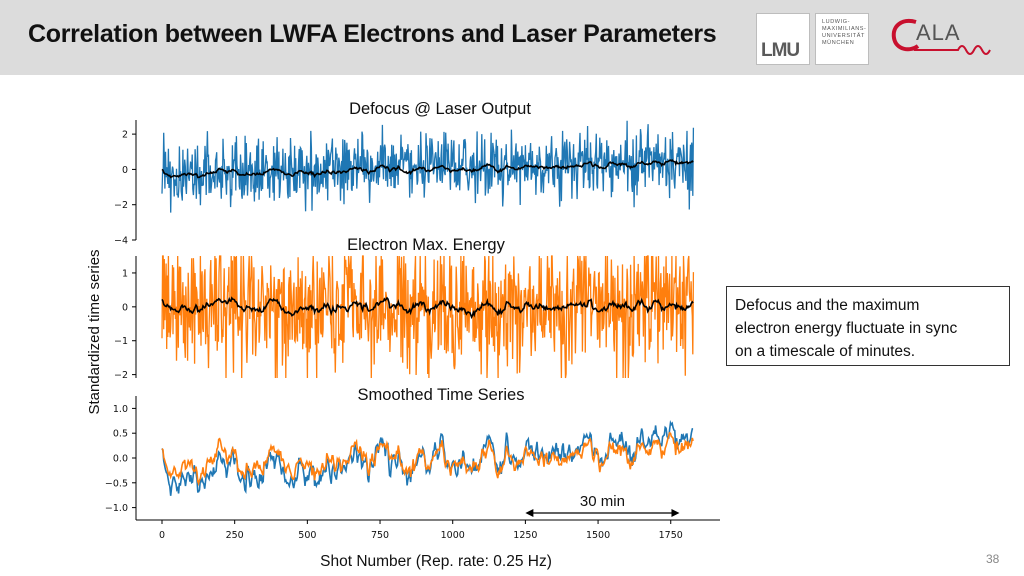  Describe the element at coordinates (162, 535) in the screenshot. I see `x-tick-label: 0` at that location.